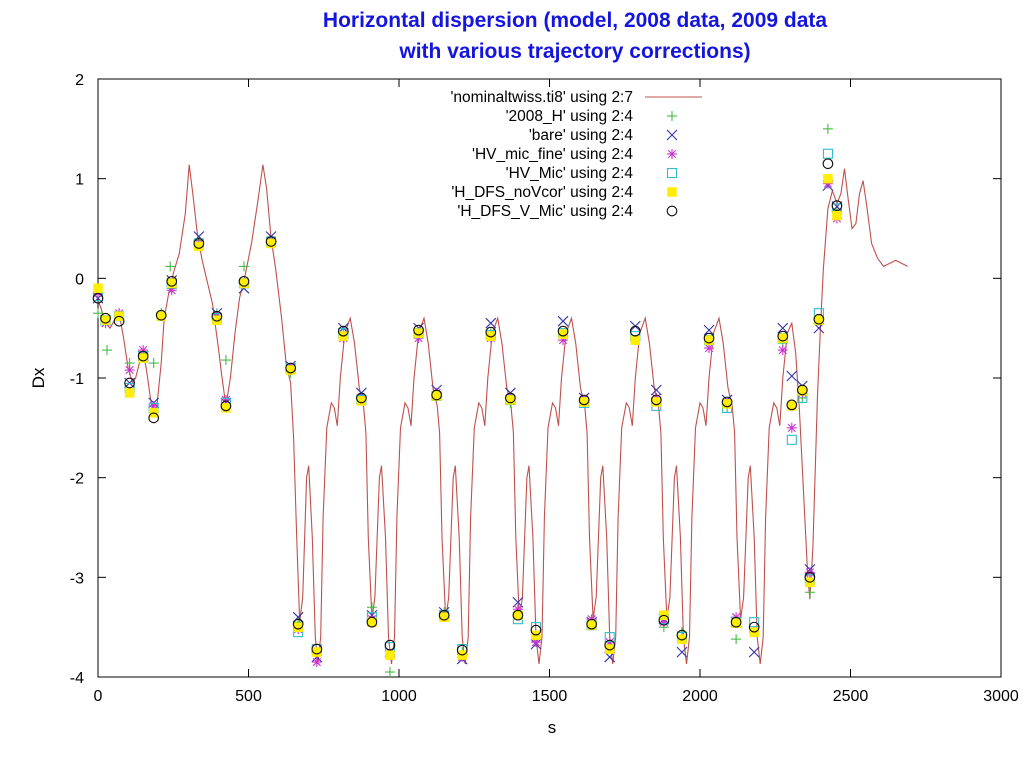 This screenshot has height=768, width=1024. I want to click on x-tick-label: 500, so click(248, 696).